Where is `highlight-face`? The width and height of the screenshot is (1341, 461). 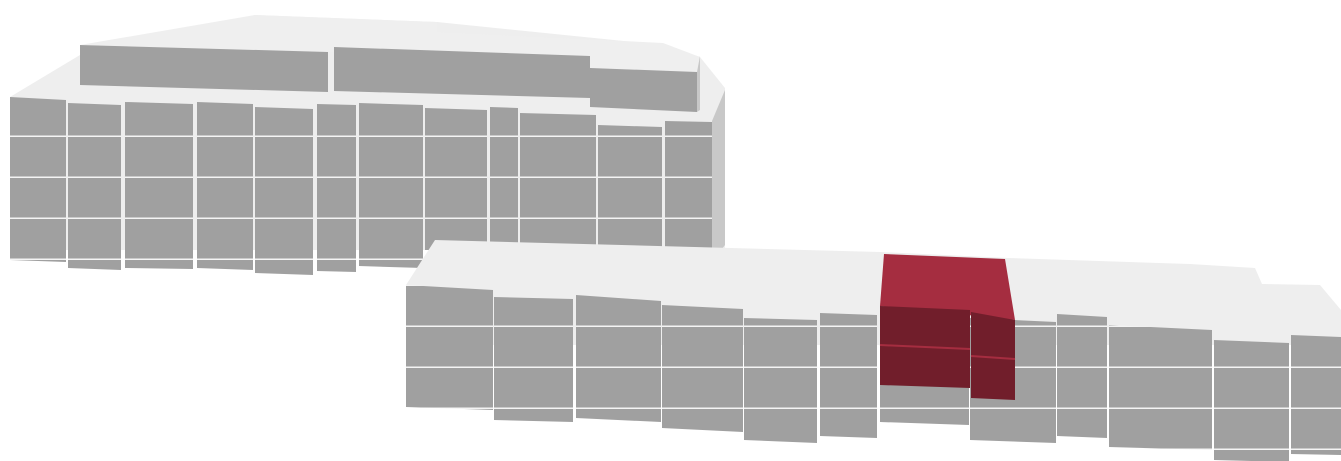
highlight-face is located at coordinates (993, 356).